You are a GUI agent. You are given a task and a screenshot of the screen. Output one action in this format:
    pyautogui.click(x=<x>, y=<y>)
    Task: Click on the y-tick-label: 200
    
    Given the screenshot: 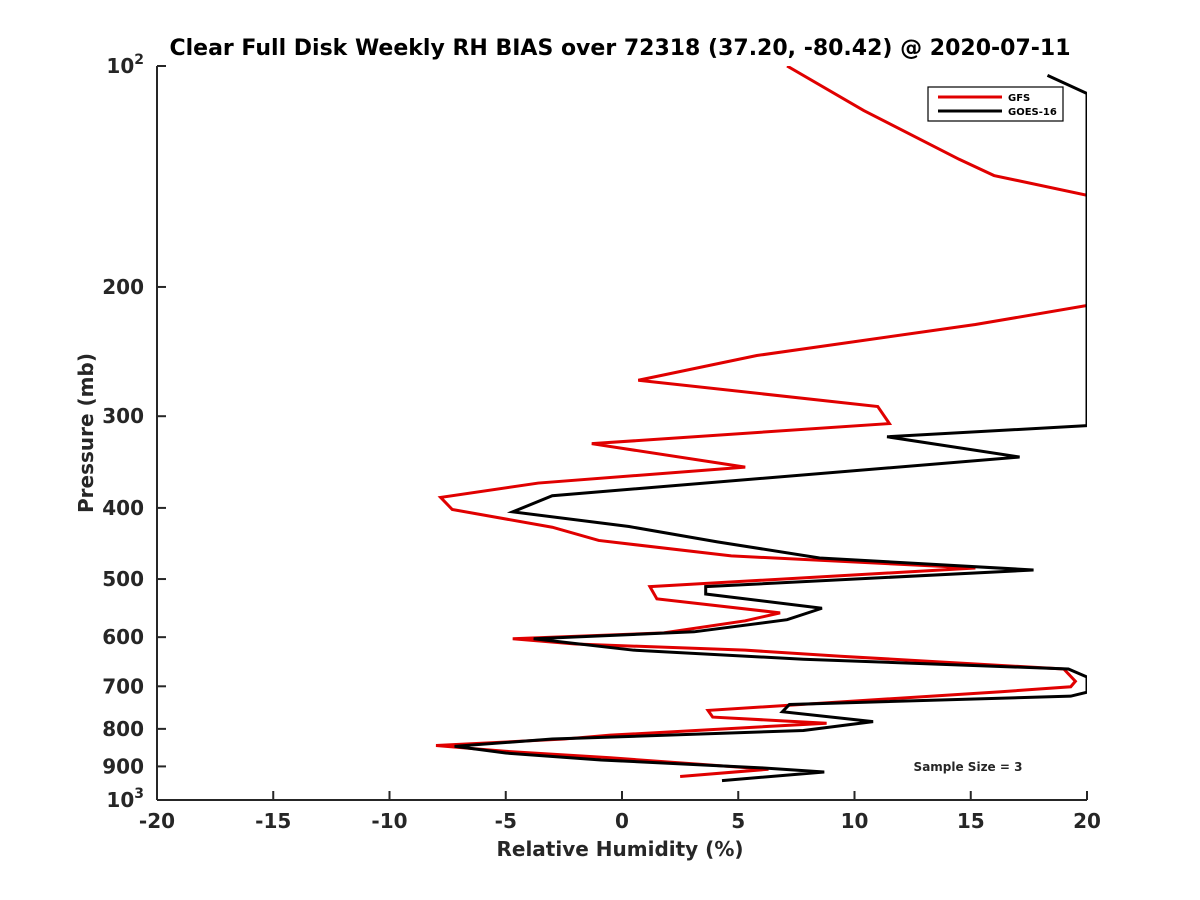 What is the action you would take?
    pyautogui.click(x=123, y=287)
    